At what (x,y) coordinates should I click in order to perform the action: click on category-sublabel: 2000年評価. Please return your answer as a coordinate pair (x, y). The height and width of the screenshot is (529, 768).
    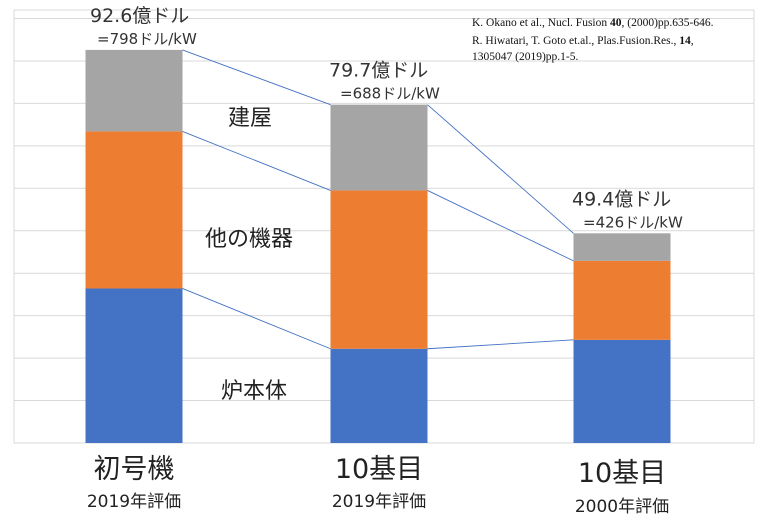
    Looking at the image, I should click on (622, 507).